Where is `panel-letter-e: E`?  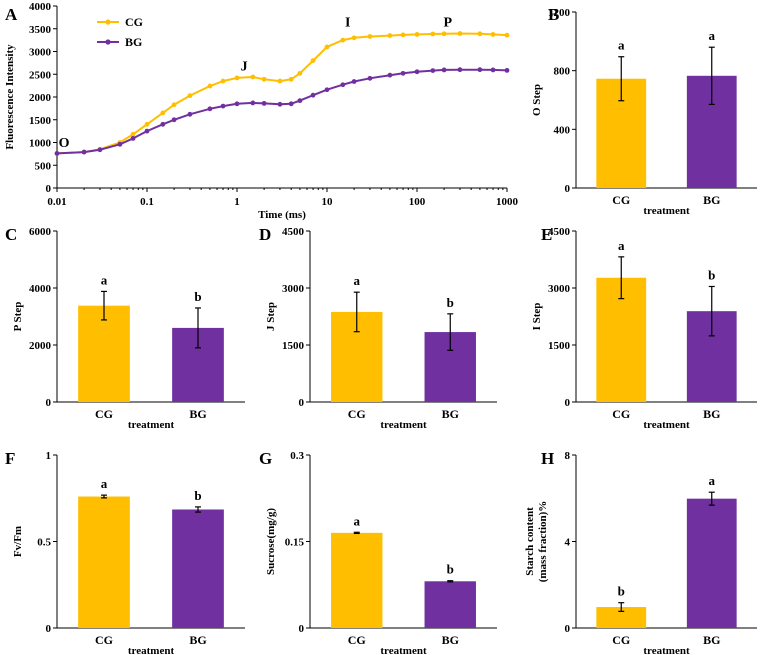 panel-letter-e: E is located at coordinates (546, 234).